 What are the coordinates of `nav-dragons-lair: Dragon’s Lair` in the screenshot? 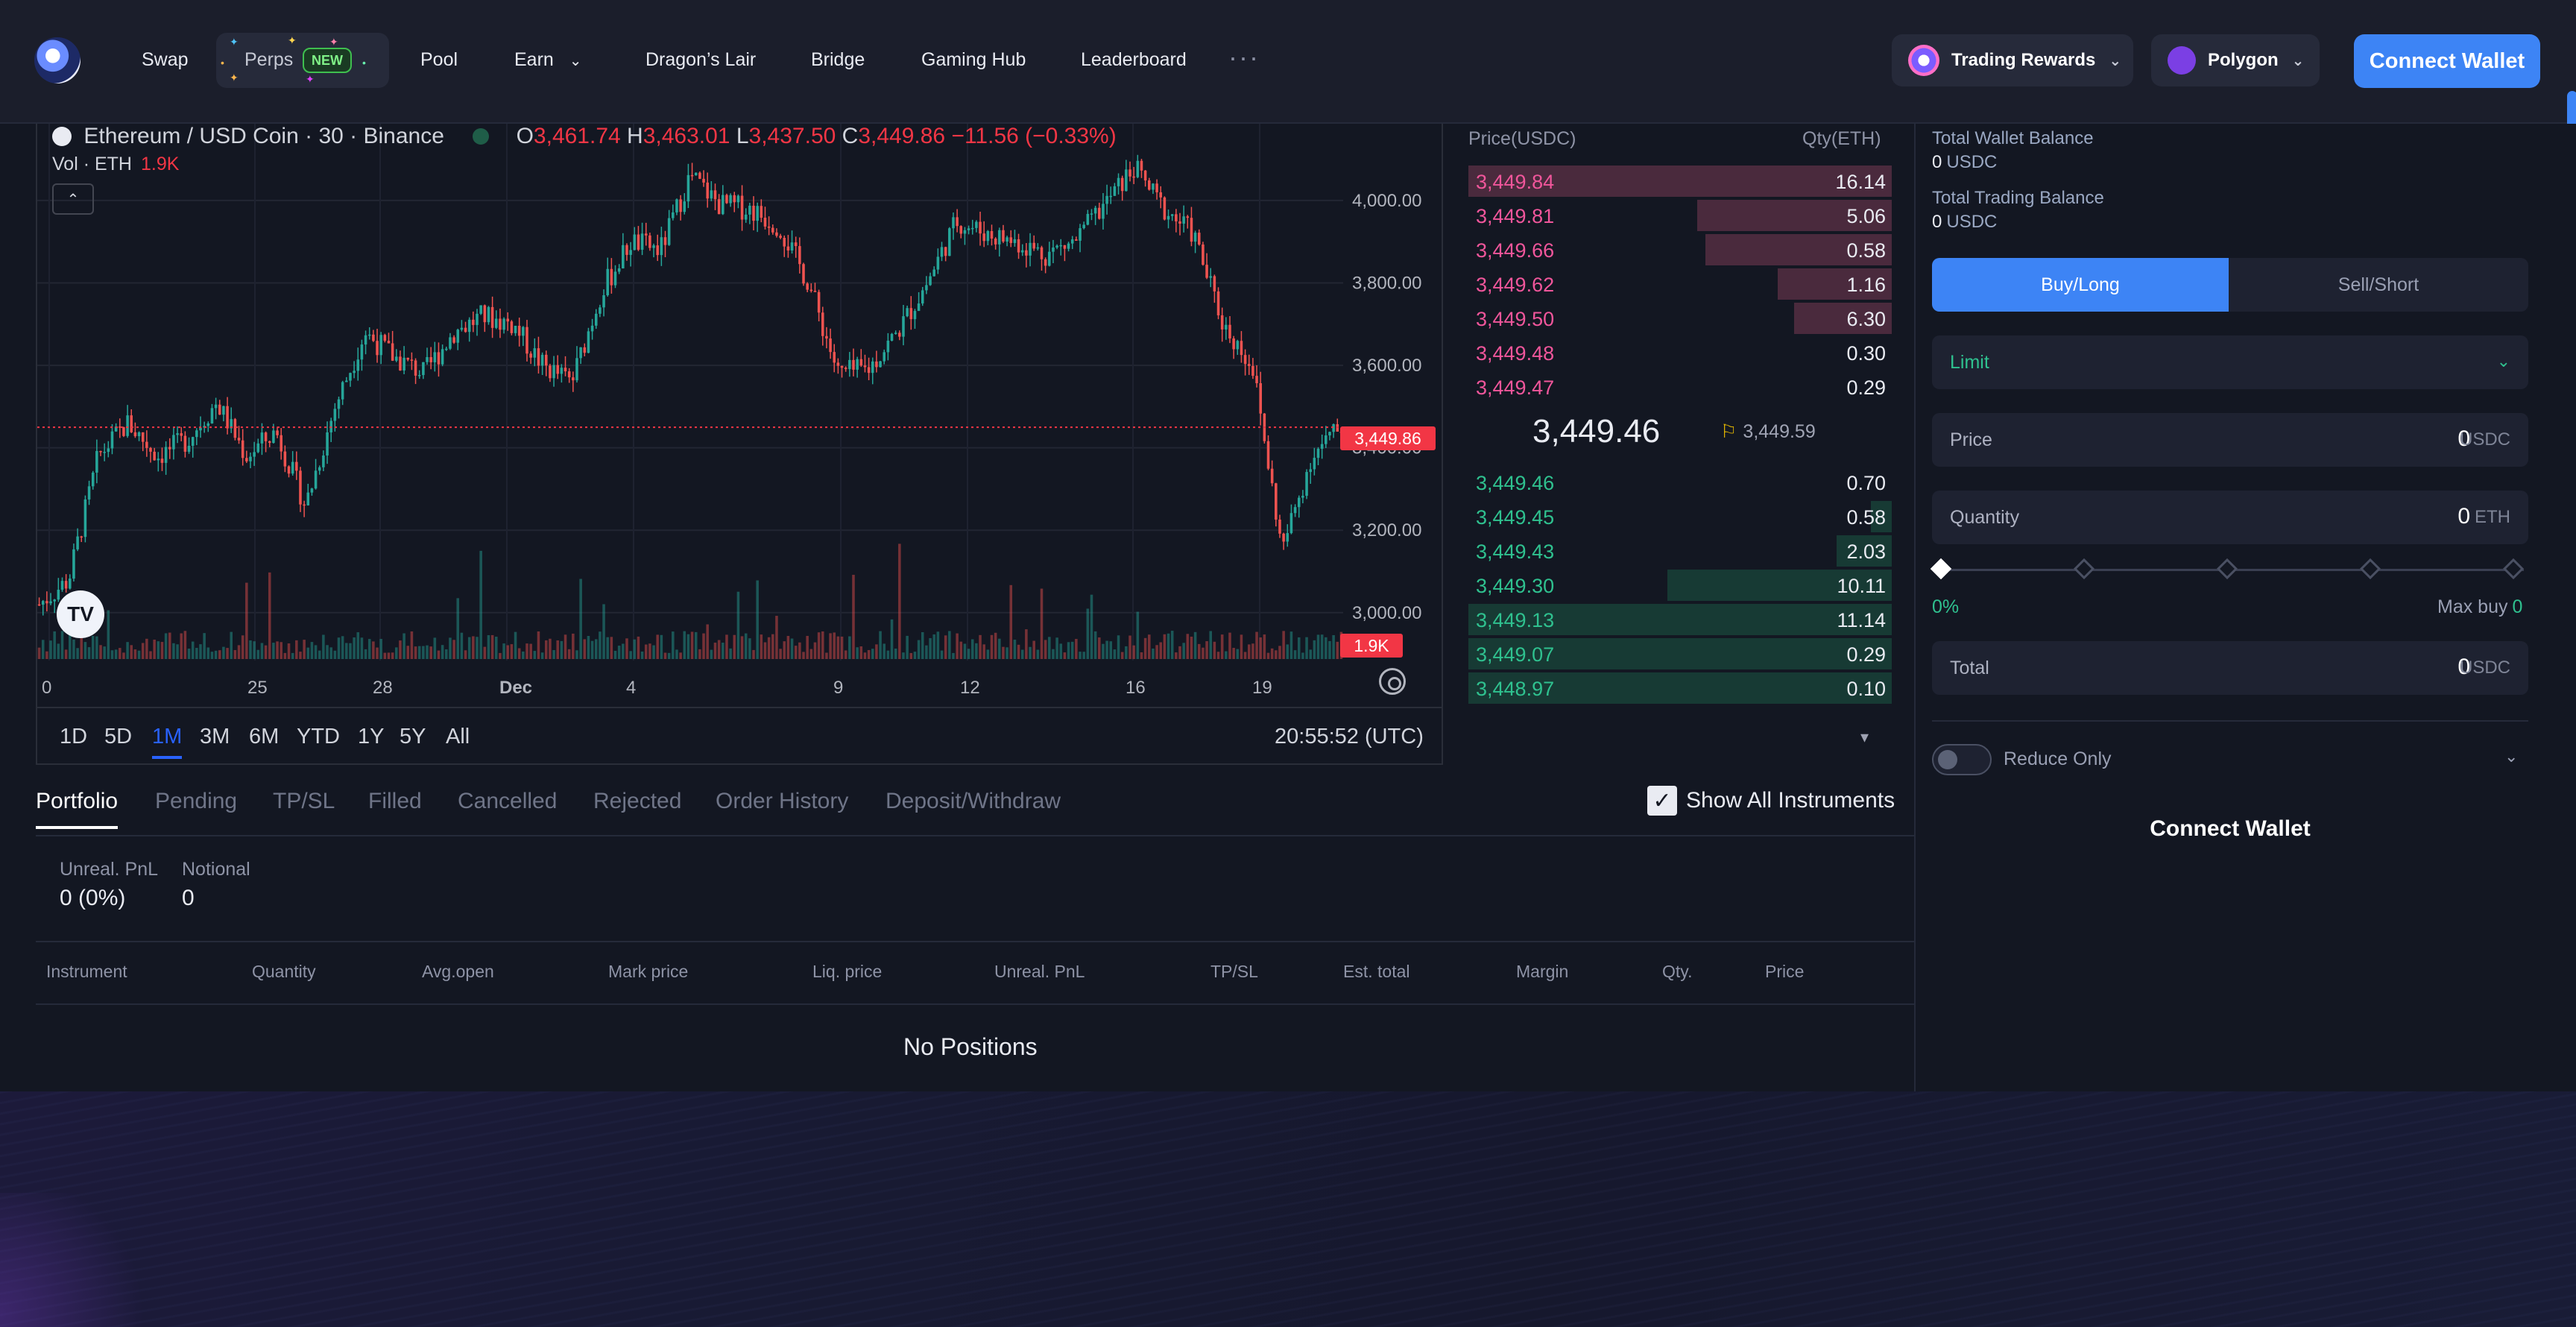 It's located at (701, 59).